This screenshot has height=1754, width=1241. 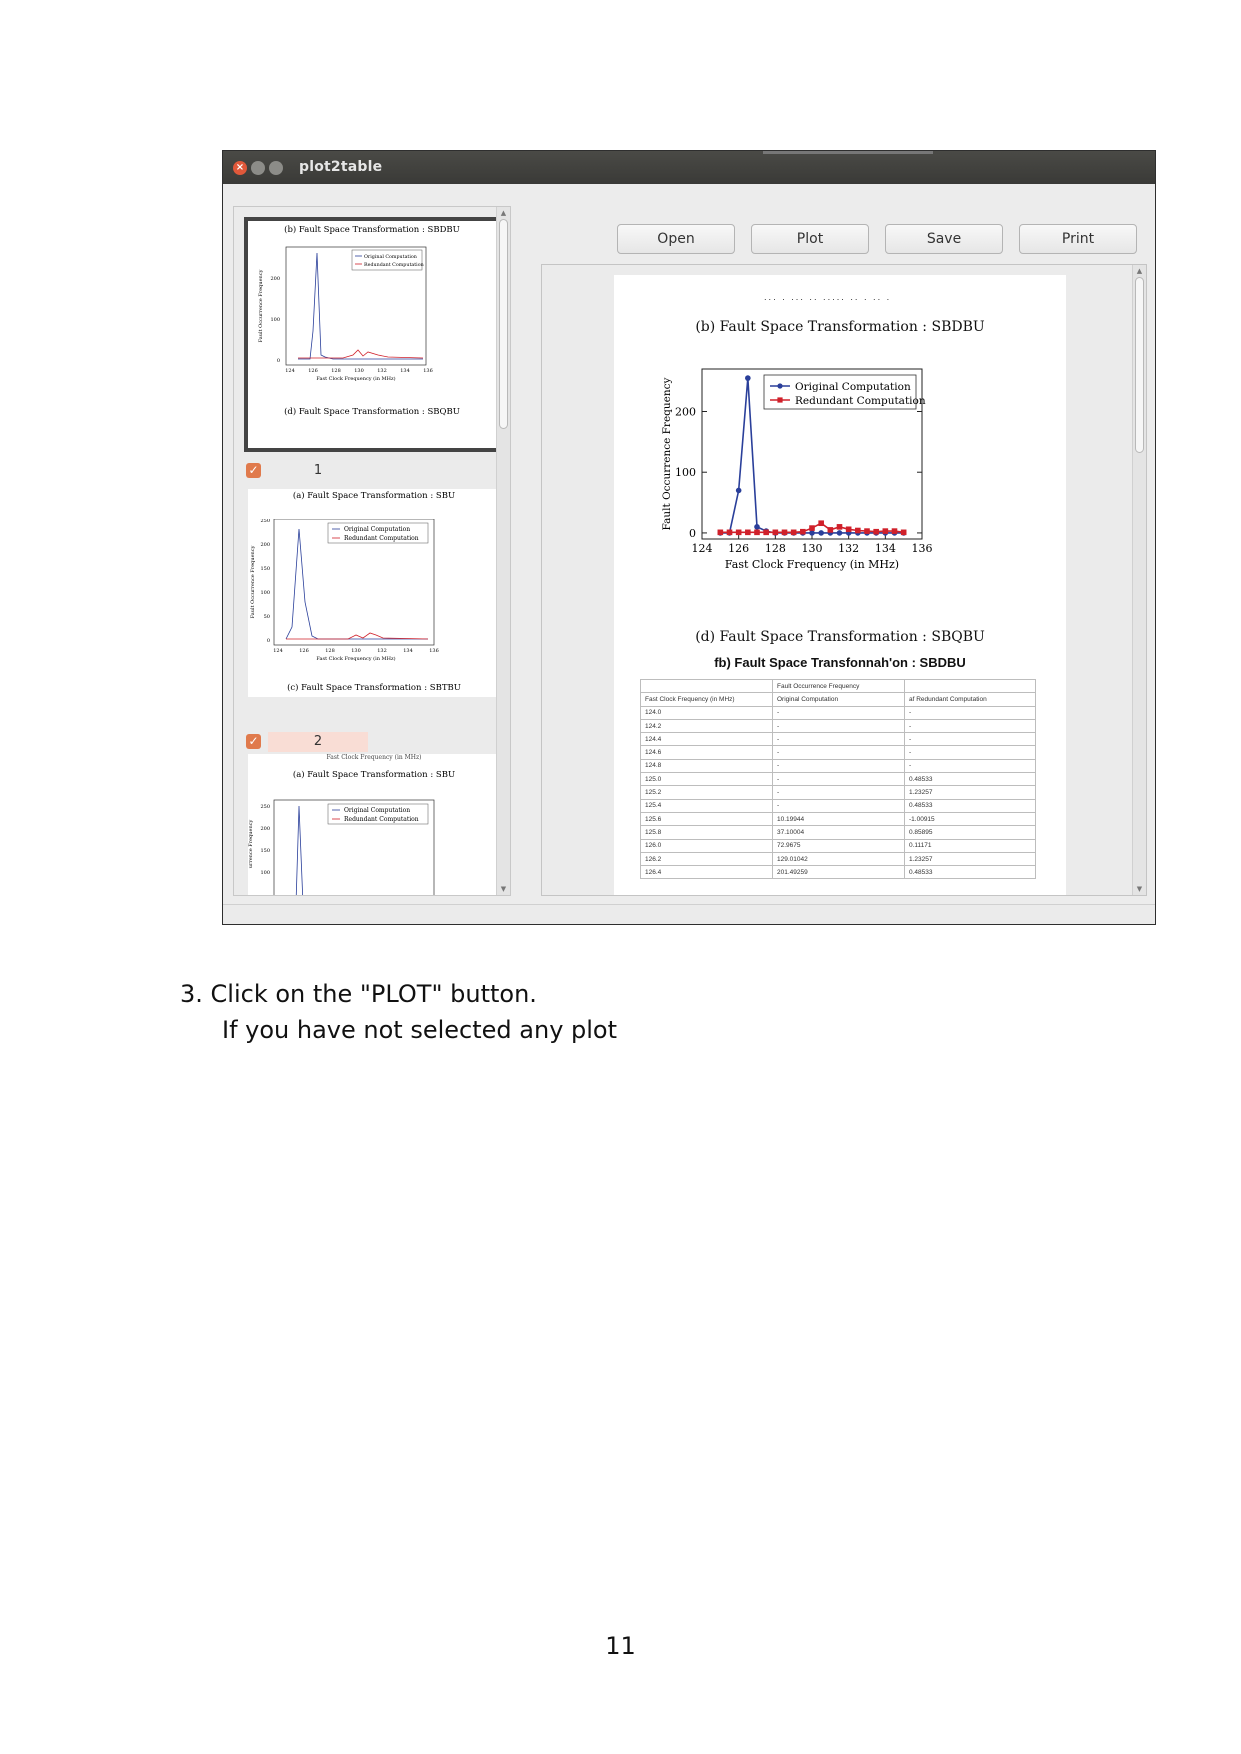 What do you see at coordinates (251, 844) in the screenshot?
I see `y-axis-label: urrence Frequency` at bounding box center [251, 844].